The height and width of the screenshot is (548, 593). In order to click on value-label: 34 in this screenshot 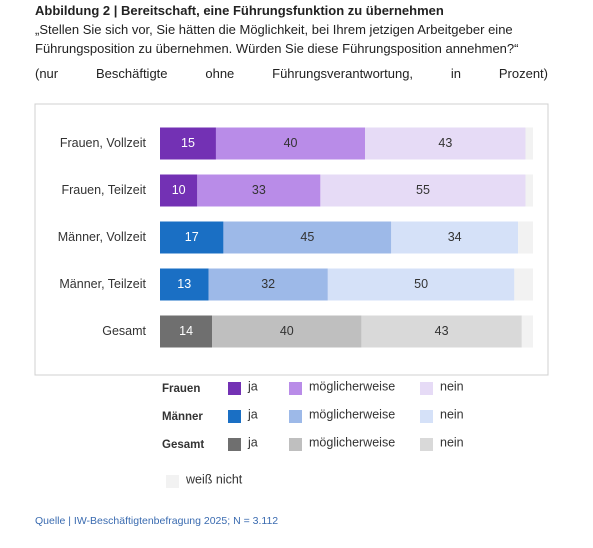, I will do `click(455, 237)`.